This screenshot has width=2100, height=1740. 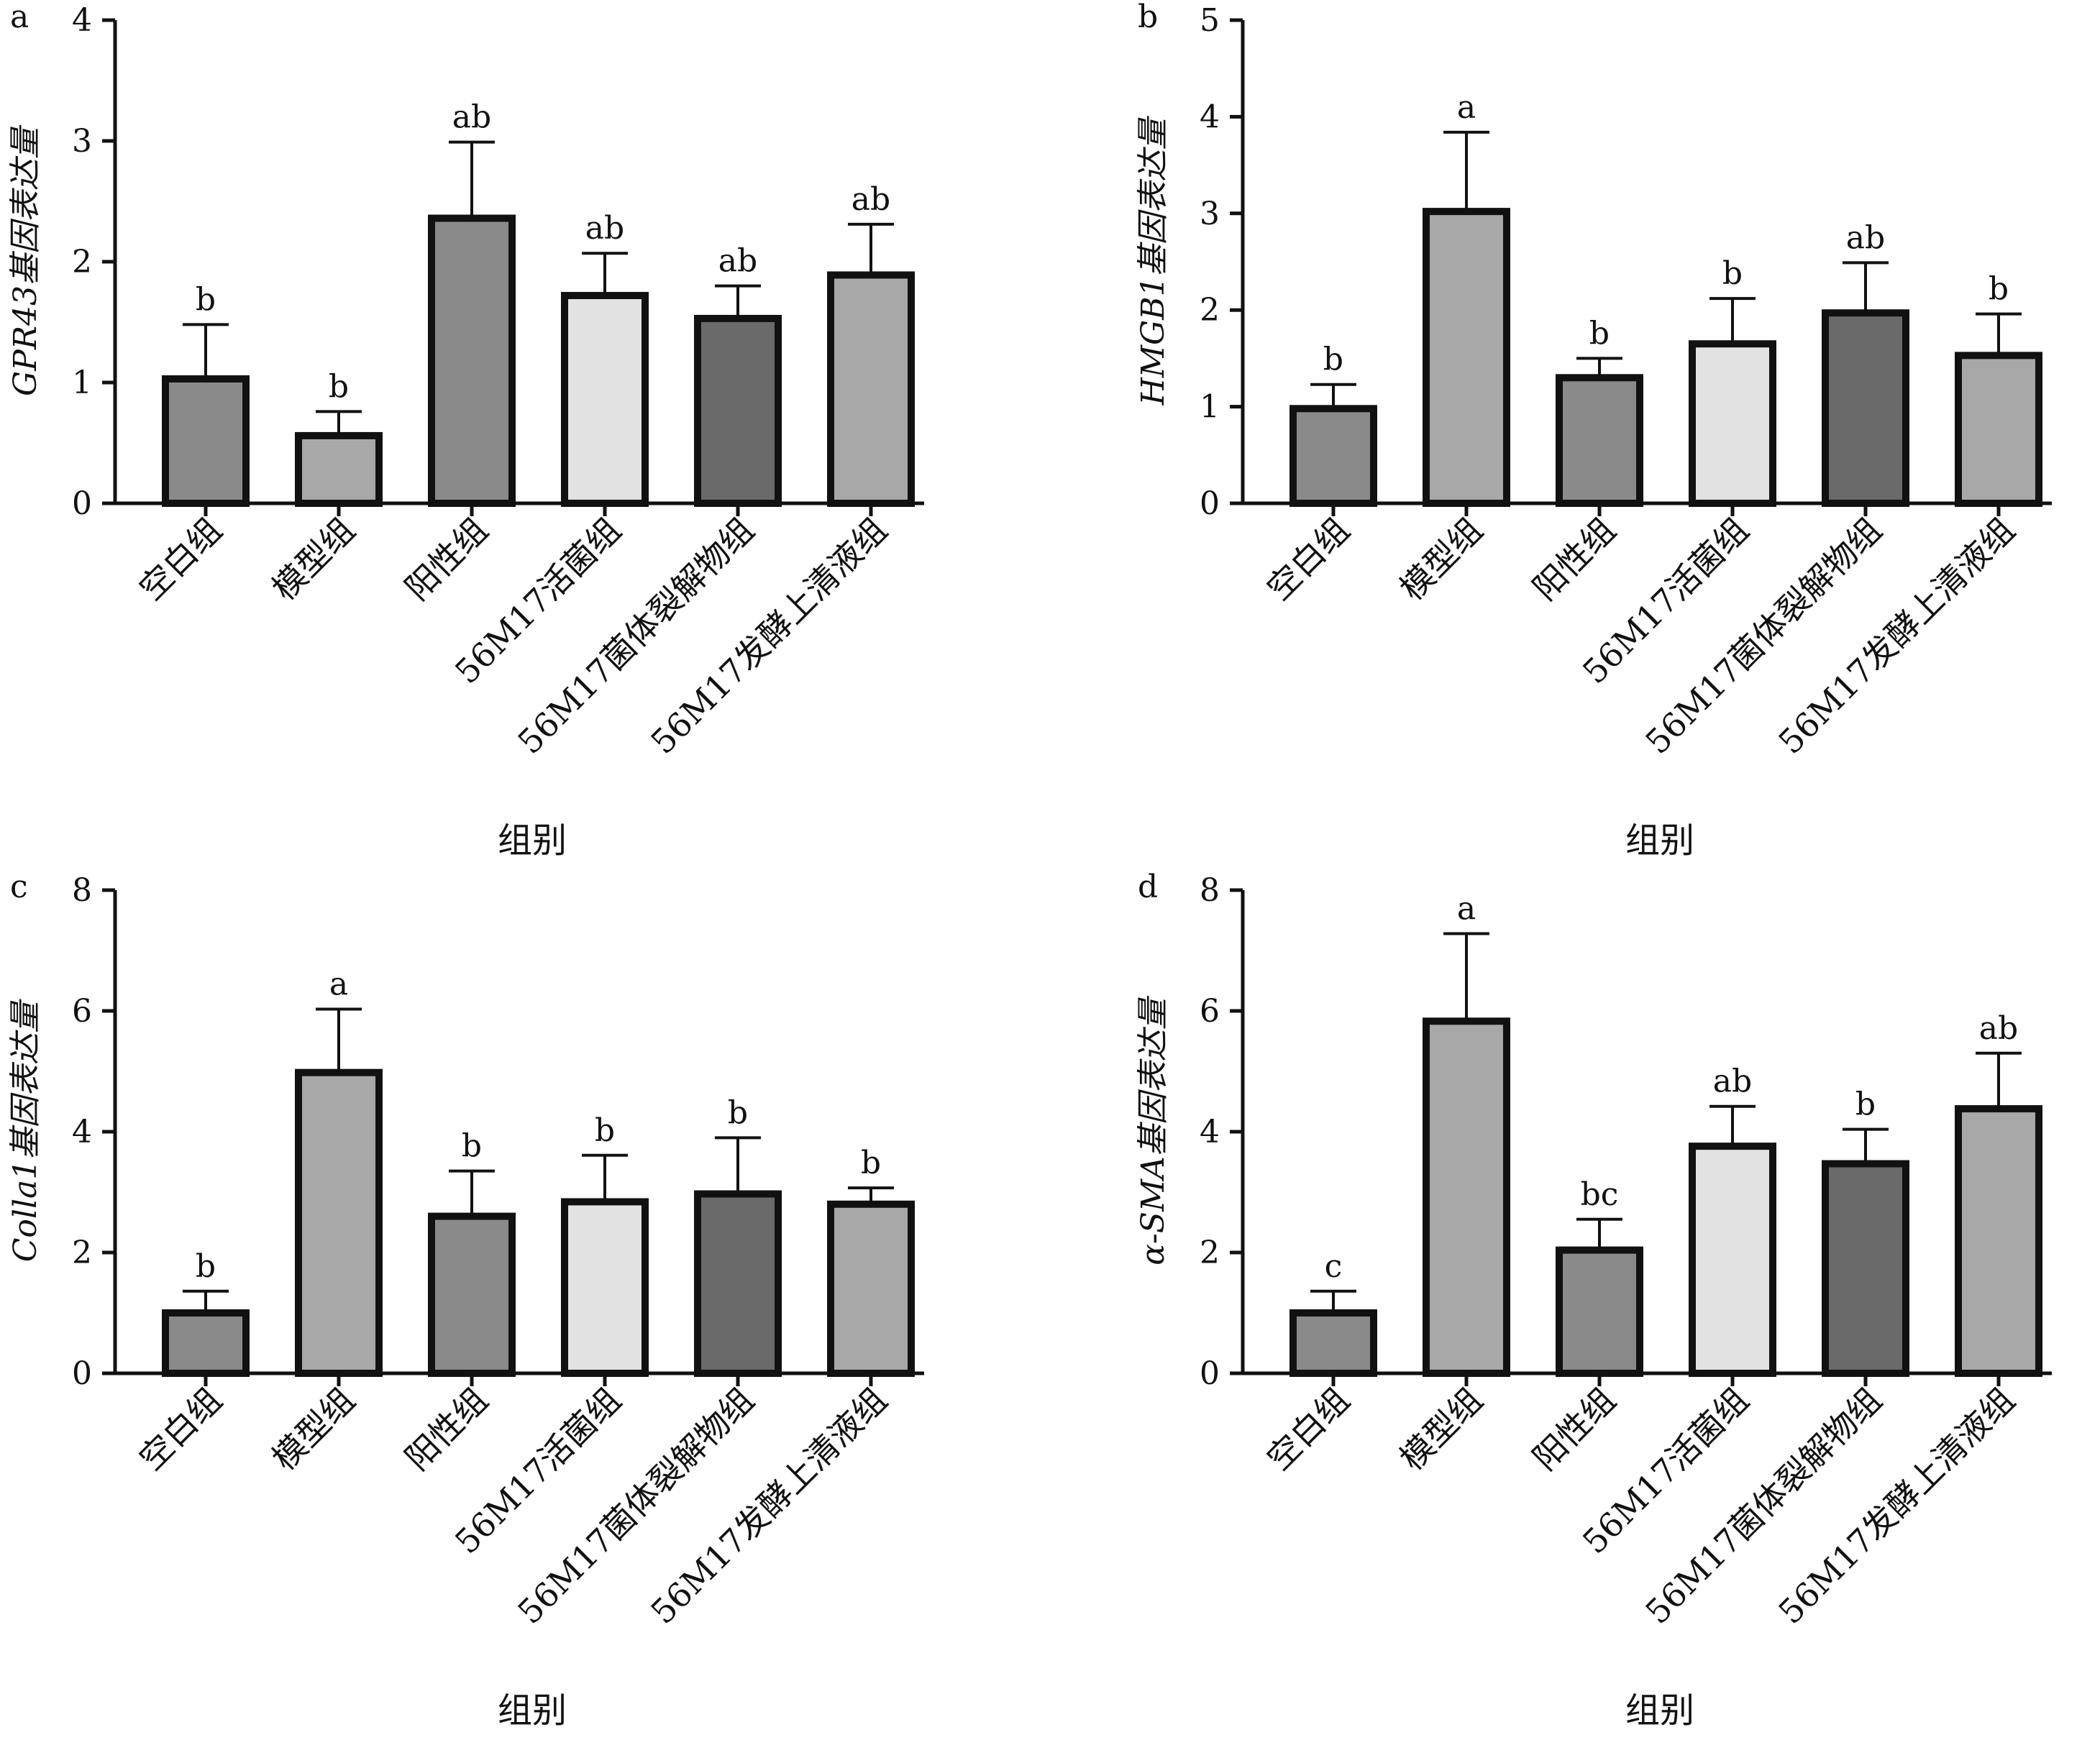 What do you see at coordinates (25, 260) in the screenshot?
I see `y-axis-label: GPR43基因表达量` at bounding box center [25, 260].